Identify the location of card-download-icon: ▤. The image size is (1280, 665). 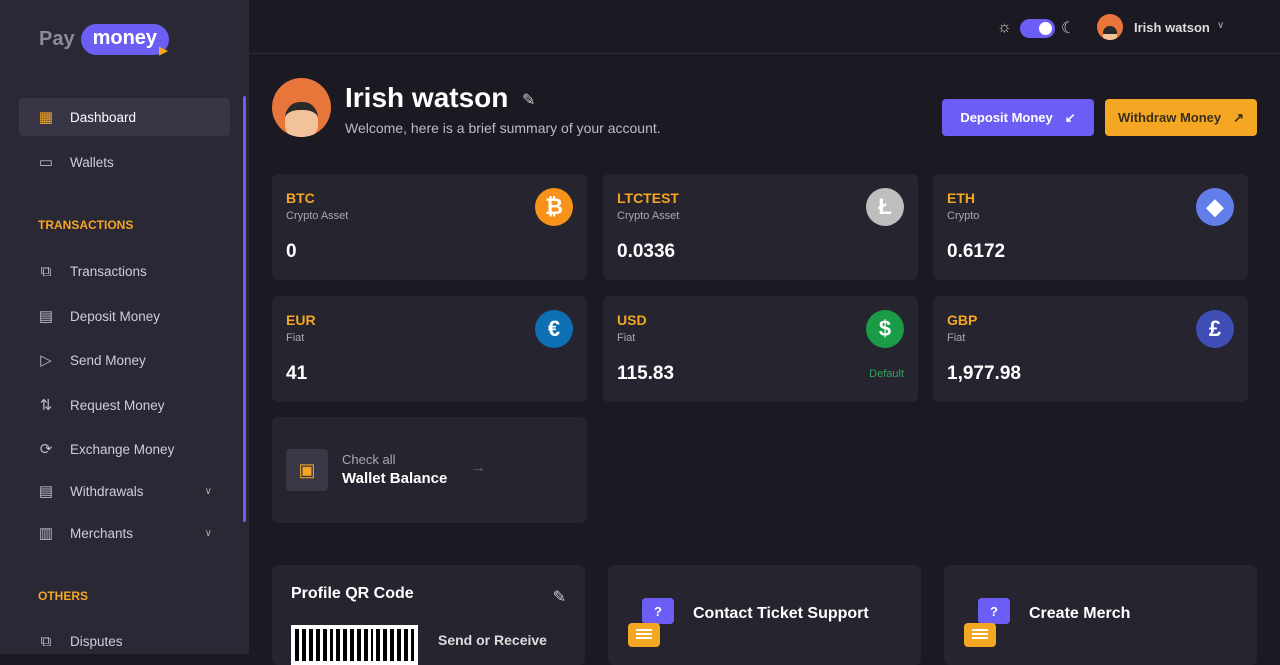
(46, 316).